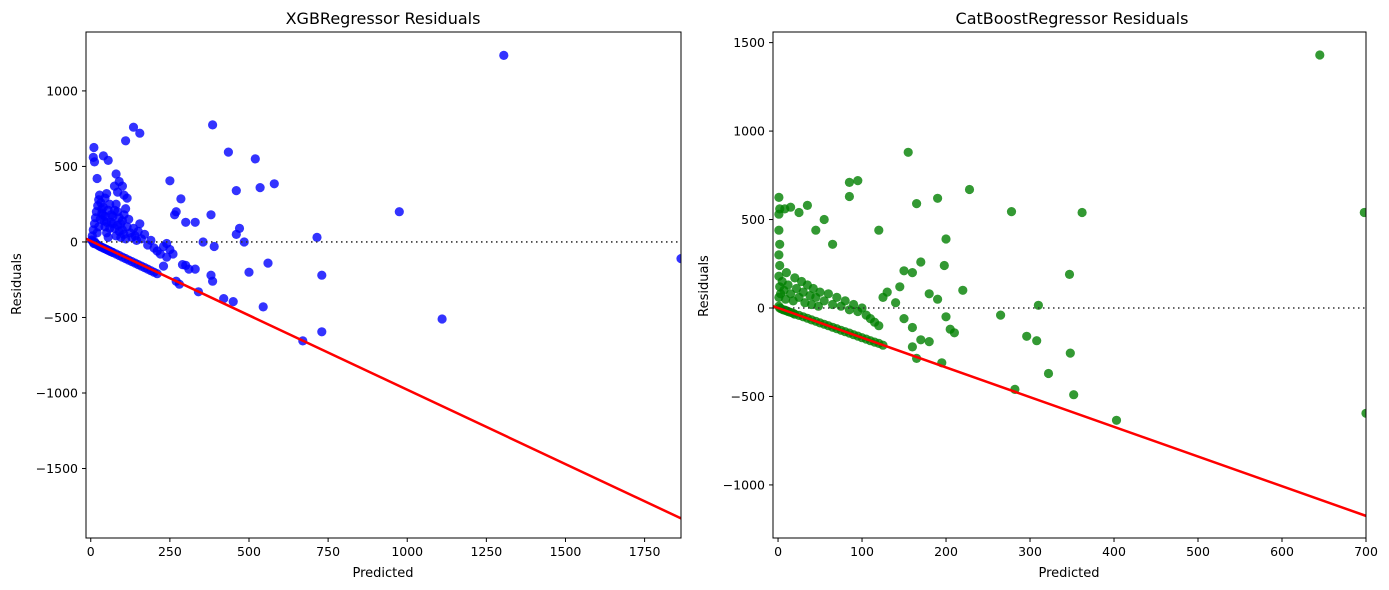 The width and height of the screenshot is (1389, 590). Describe the element at coordinates (749, 42) in the screenshot. I see `y-tick-label: 1500` at that location.